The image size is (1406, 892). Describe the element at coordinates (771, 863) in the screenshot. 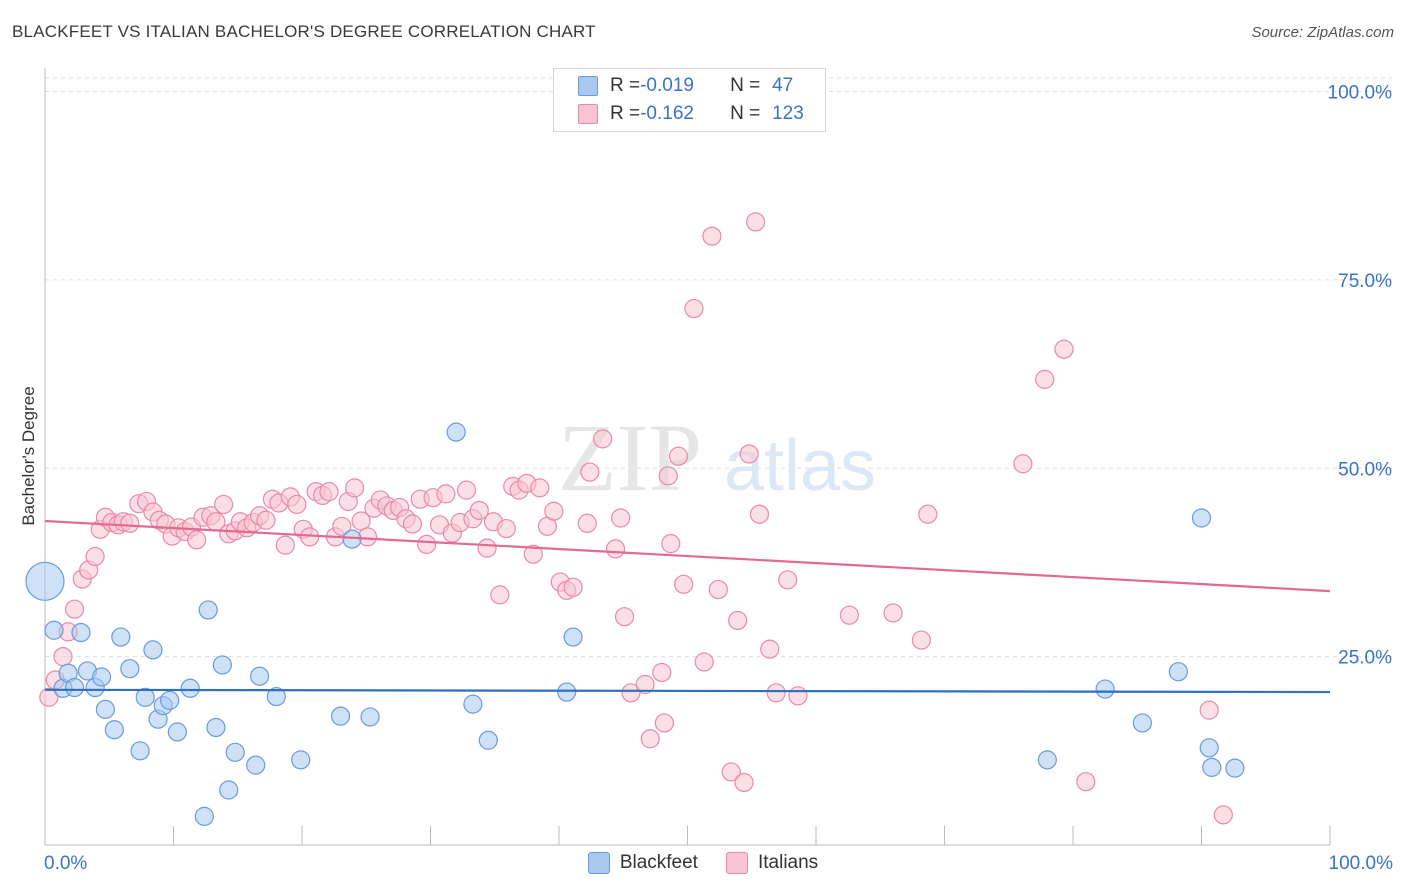

I see `legend-item-italians: Italians` at that location.